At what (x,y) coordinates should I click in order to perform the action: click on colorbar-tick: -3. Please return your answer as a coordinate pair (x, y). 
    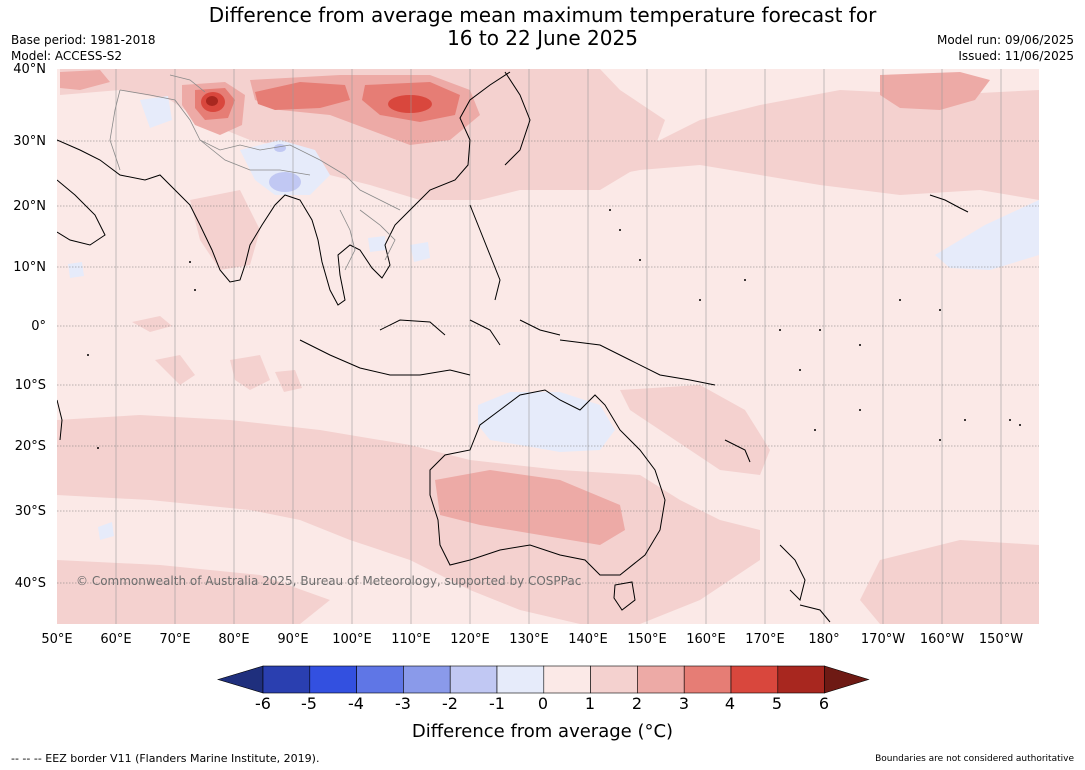
    Looking at the image, I should click on (403, 703).